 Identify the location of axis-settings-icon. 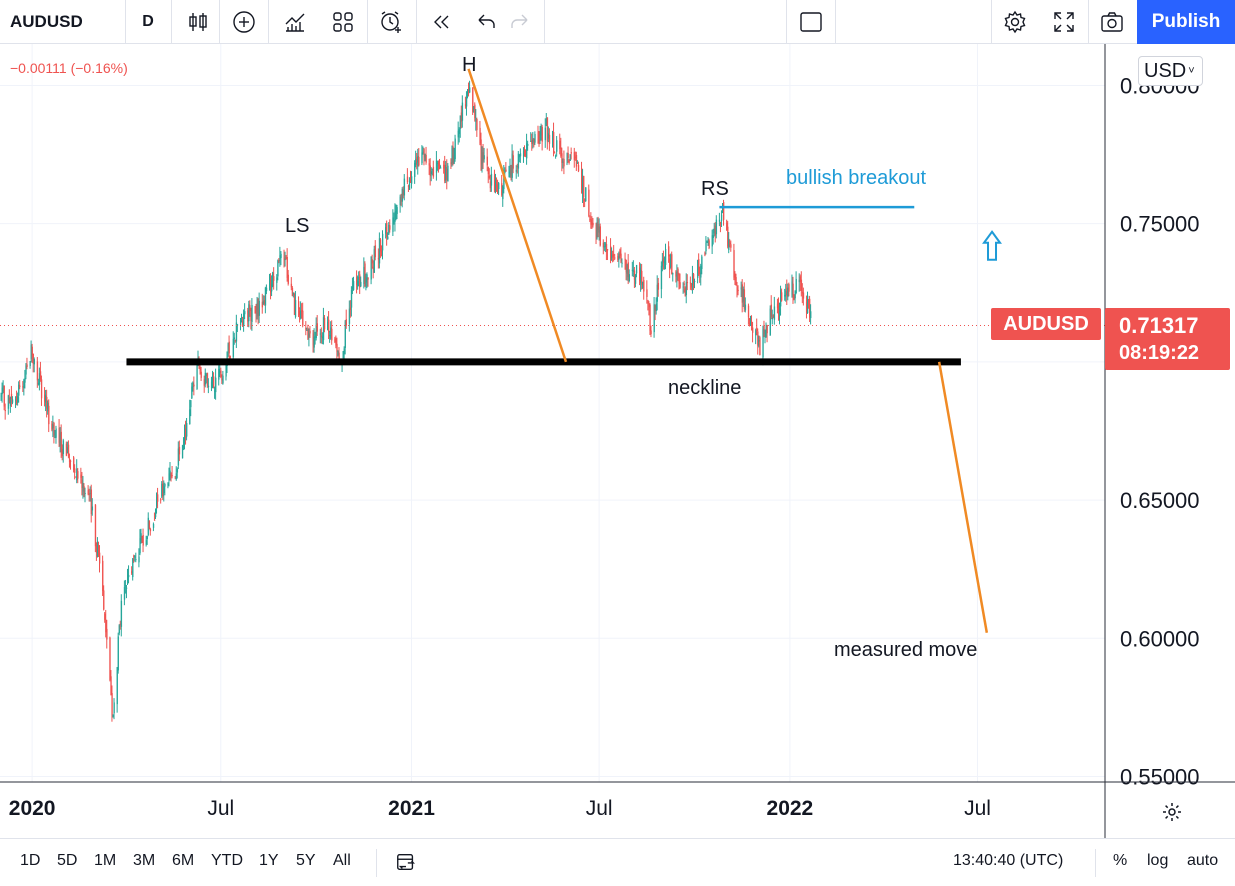
(1172, 812).